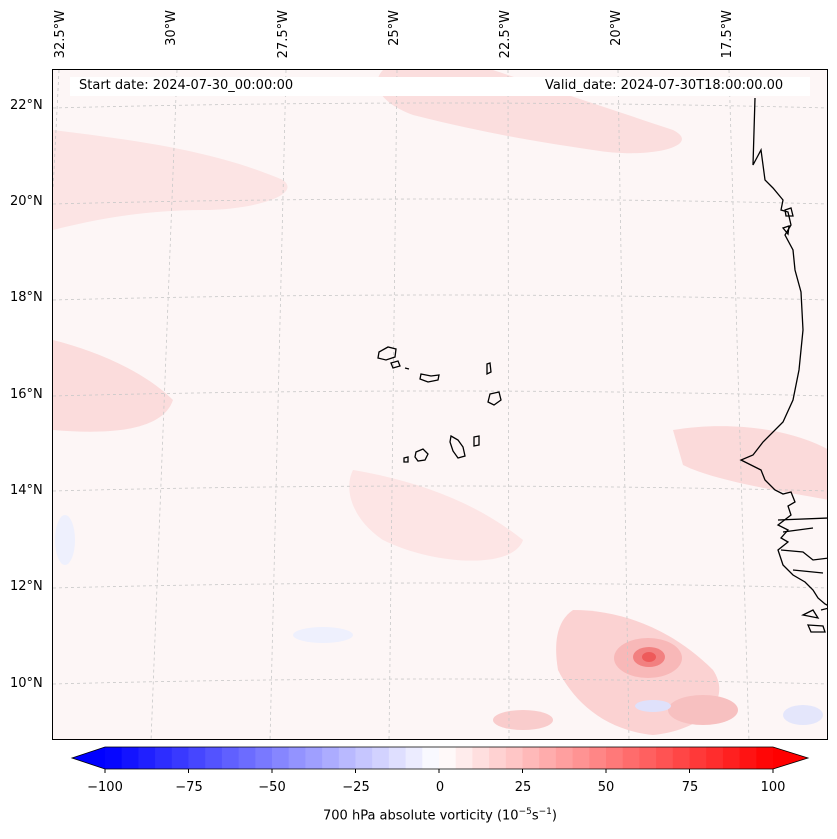 The image size is (837, 839). What do you see at coordinates (407, 368) in the screenshot?
I see `santa-luzia` at bounding box center [407, 368].